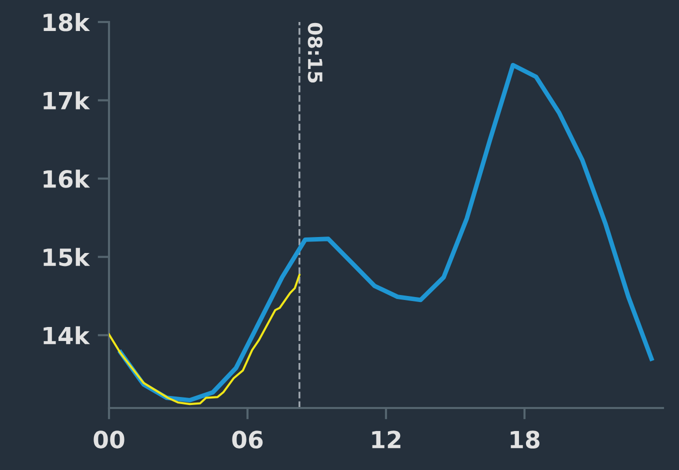 The height and width of the screenshot is (470, 679). What do you see at coordinates (386, 439) in the screenshot?
I see `x-tick-label: 12` at bounding box center [386, 439].